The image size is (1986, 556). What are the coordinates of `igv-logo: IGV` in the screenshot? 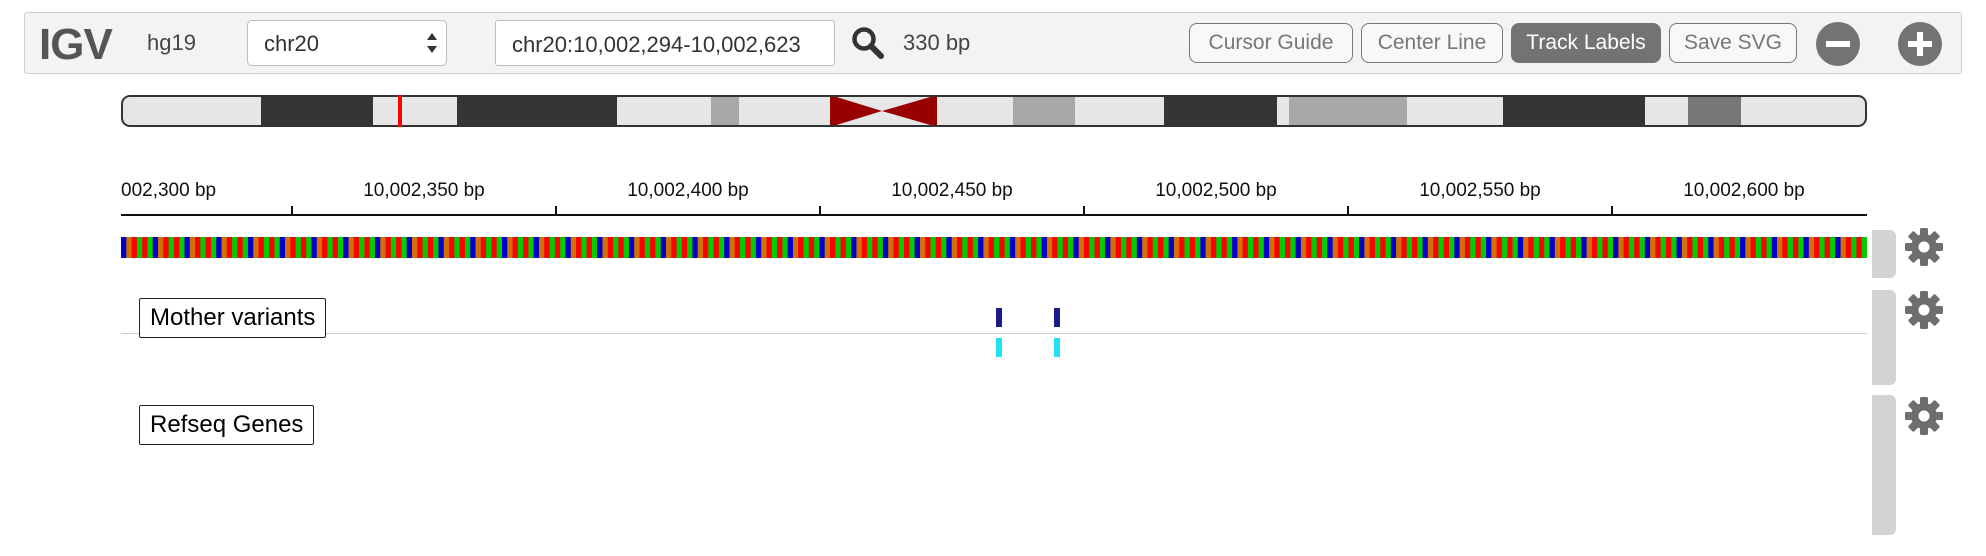 It's located at (76, 44).